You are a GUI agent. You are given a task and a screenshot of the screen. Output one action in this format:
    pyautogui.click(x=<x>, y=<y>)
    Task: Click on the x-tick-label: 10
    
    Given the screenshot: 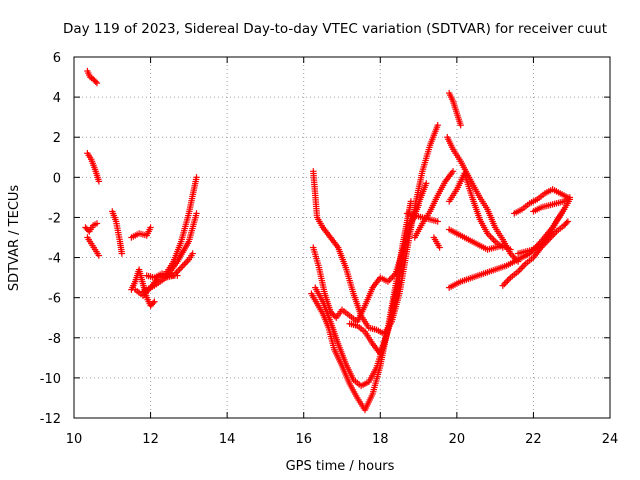 What is the action you would take?
    pyautogui.click(x=74, y=439)
    